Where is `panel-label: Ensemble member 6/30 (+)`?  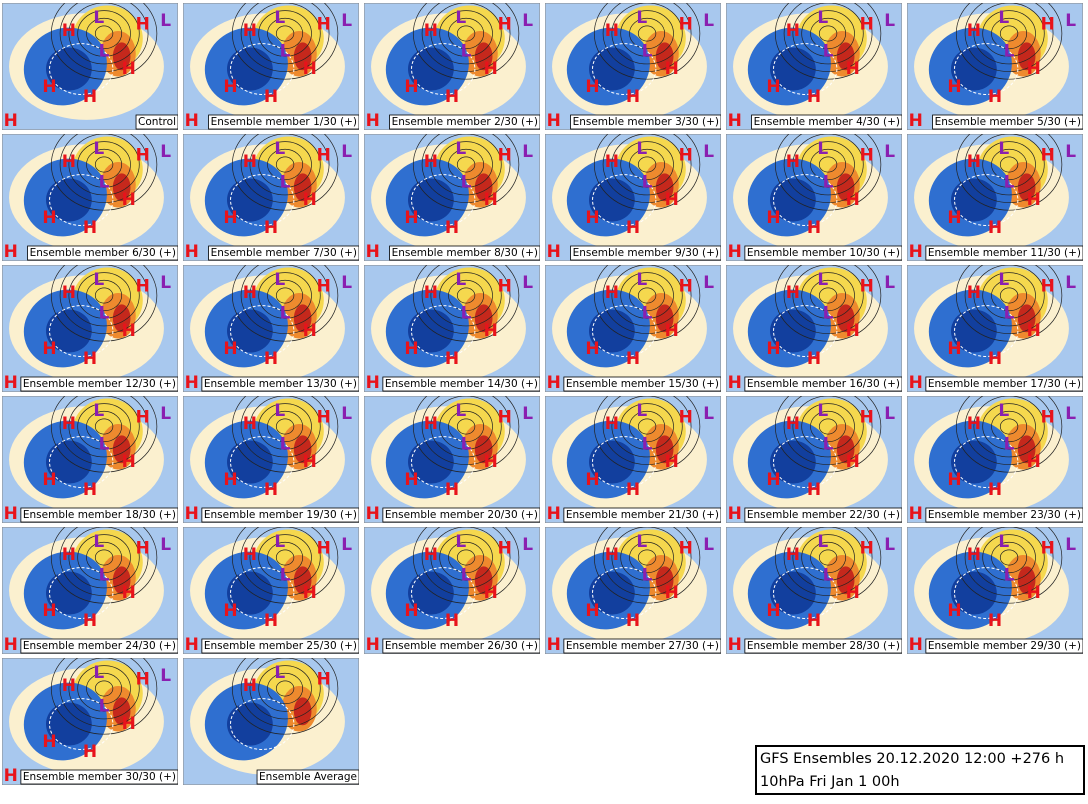 panel-label: Ensemble member 6/30 (+) is located at coordinates (103, 253).